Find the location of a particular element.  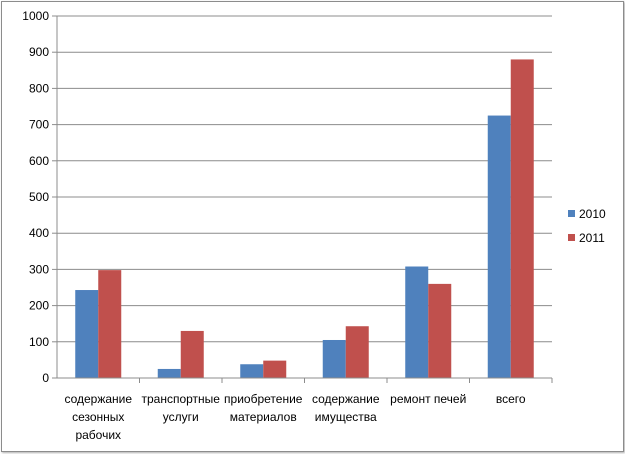

y-tick-label: 700 is located at coordinates (39, 125).